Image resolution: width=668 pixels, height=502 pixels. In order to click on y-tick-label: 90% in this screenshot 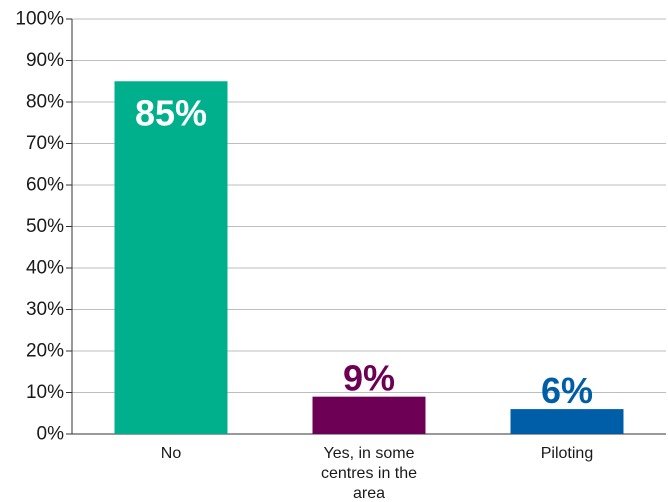, I will do `click(45, 60)`.